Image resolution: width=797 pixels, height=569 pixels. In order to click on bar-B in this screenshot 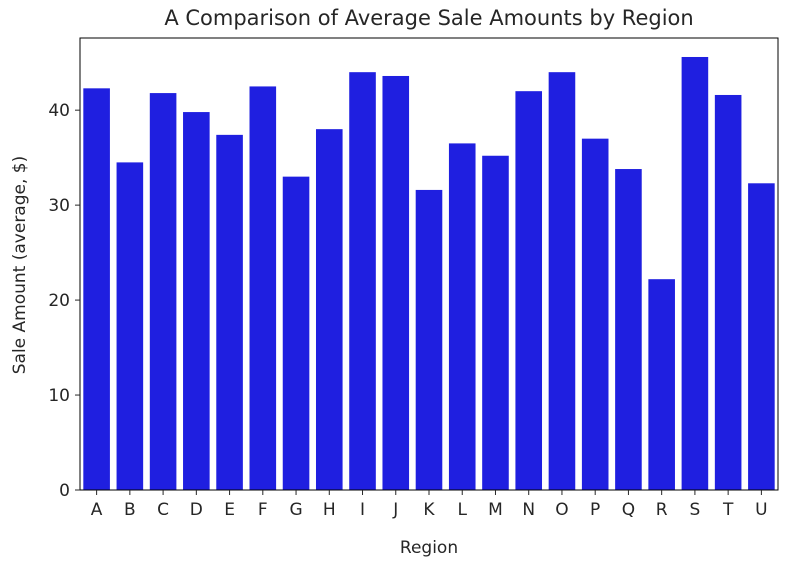, I will do `click(130, 326)`.